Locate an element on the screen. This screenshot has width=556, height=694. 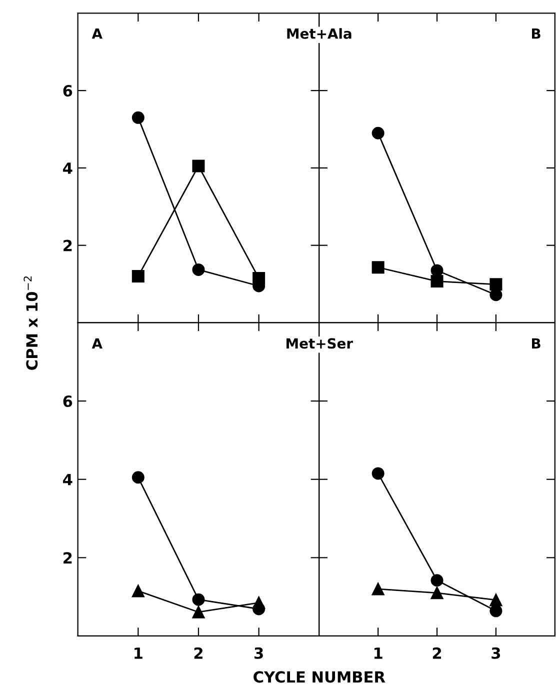
annotation: Met+Ser is located at coordinates (319, 343).